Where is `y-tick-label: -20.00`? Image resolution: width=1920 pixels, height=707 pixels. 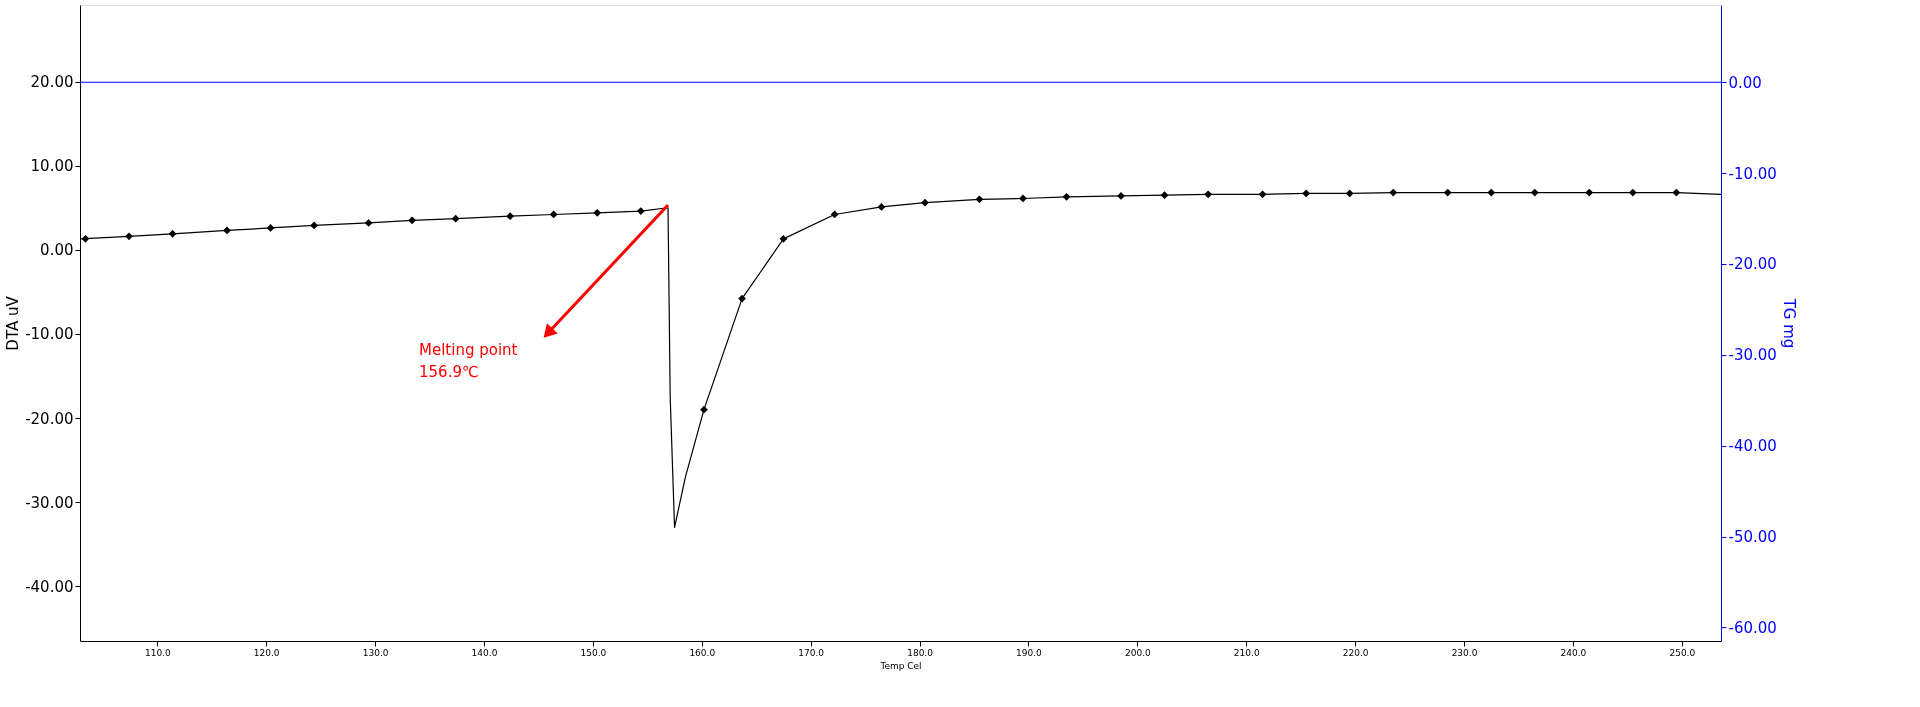
y-tick-label: -20.00 is located at coordinates (49, 418).